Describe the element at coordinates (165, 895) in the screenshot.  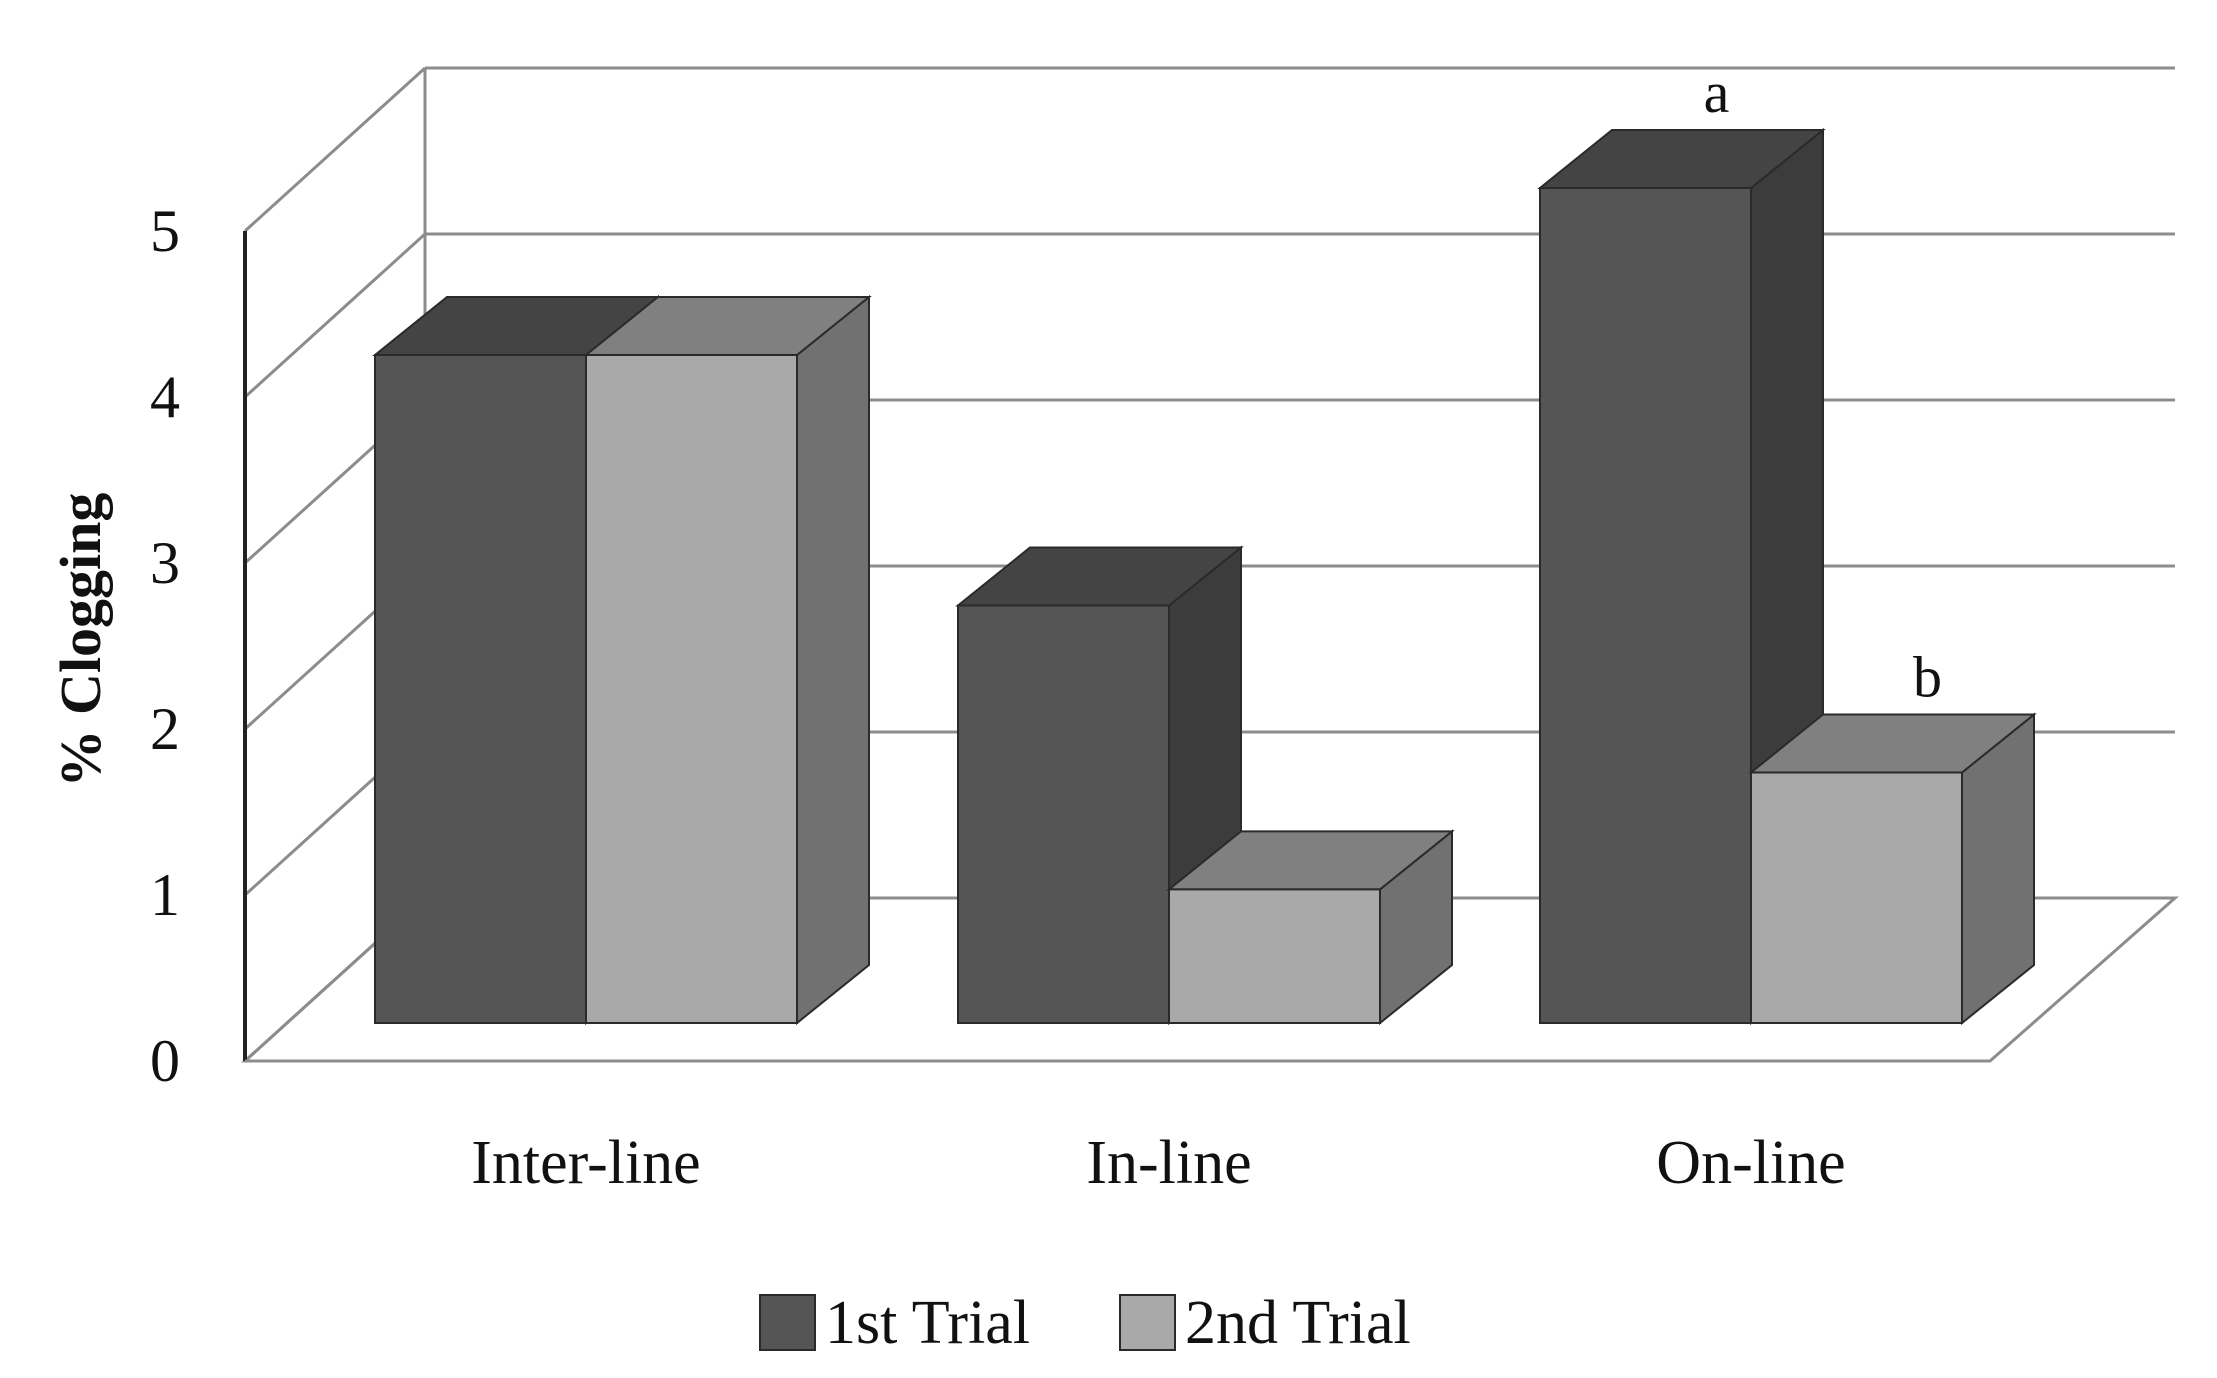
I see `y-tick-label: 1` at that location.